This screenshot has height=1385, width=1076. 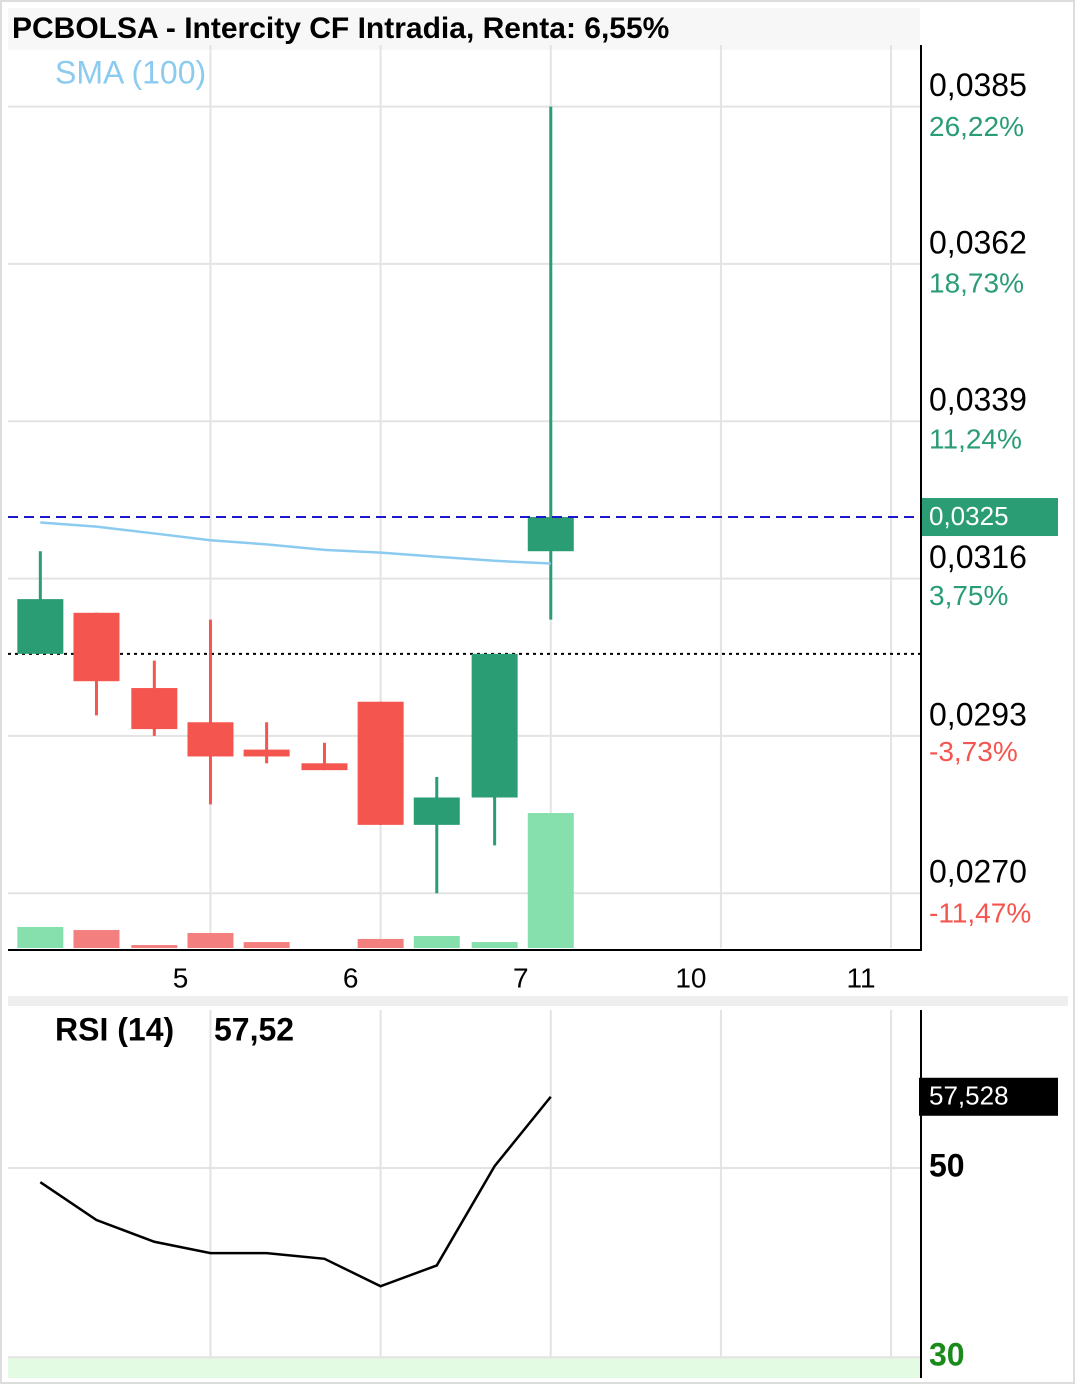 I want to click on y-tick-label: 50, so click(x=947, y=1165).